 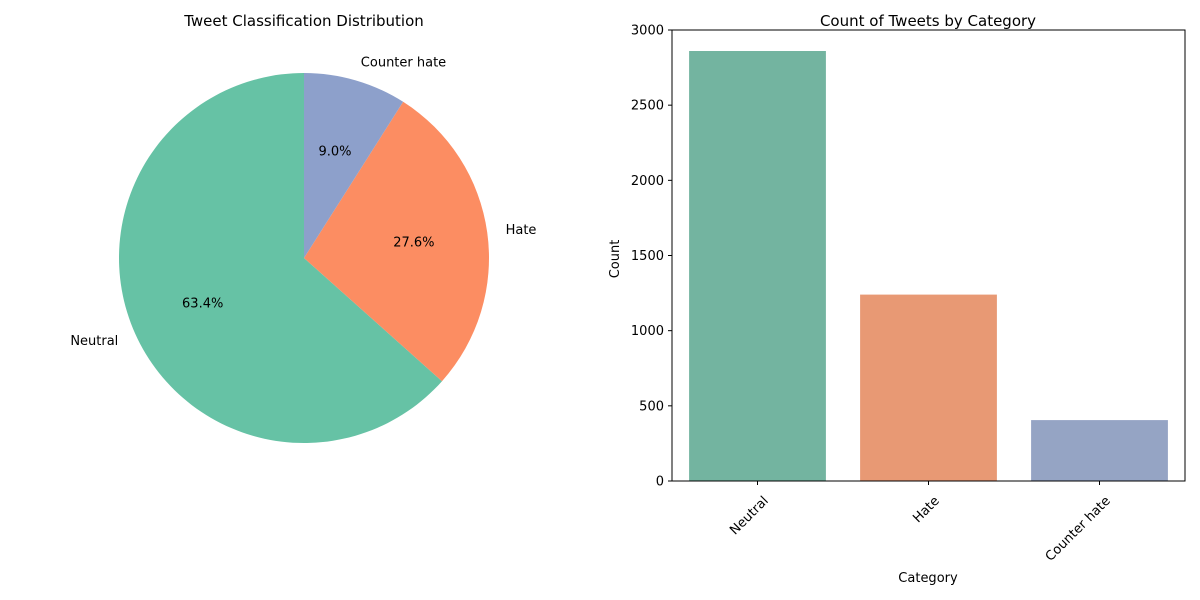 I want to click on bar-chart-title: Count of Tweets by Category, so click(x=928, y=21).